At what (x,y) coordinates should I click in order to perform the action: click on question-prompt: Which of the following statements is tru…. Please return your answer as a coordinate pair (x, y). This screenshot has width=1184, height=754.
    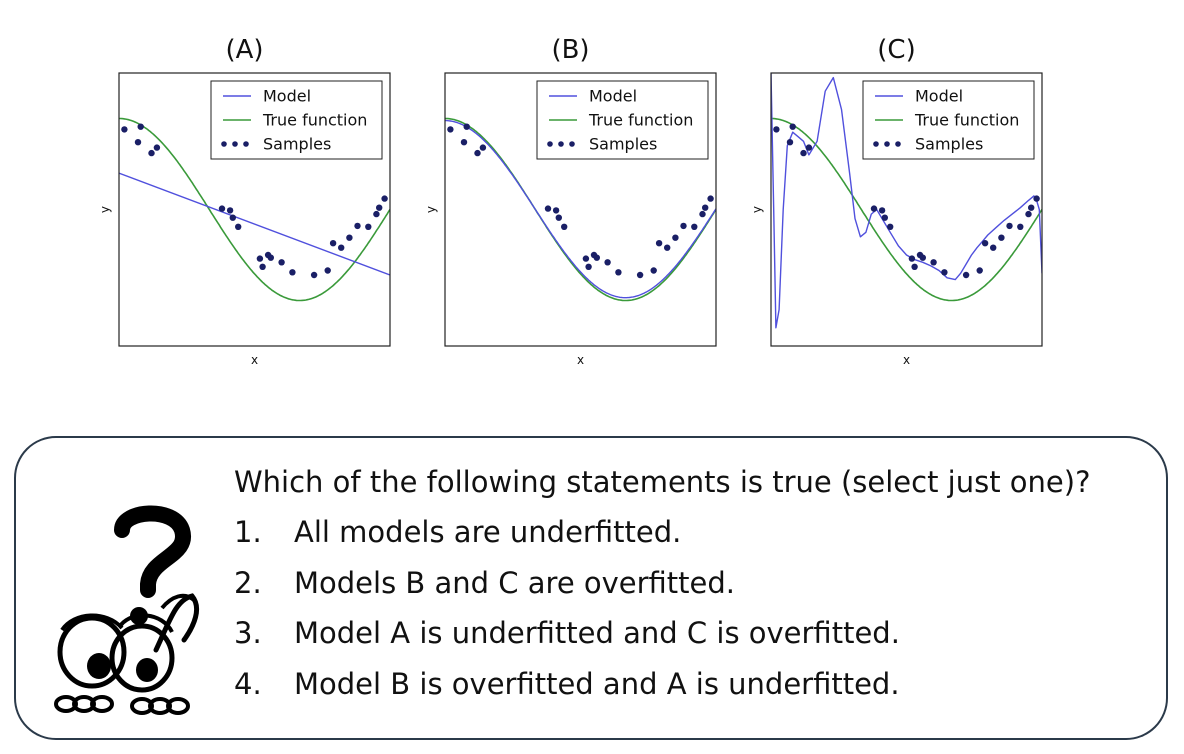
    Looking at the image, I should click on (662, 482).